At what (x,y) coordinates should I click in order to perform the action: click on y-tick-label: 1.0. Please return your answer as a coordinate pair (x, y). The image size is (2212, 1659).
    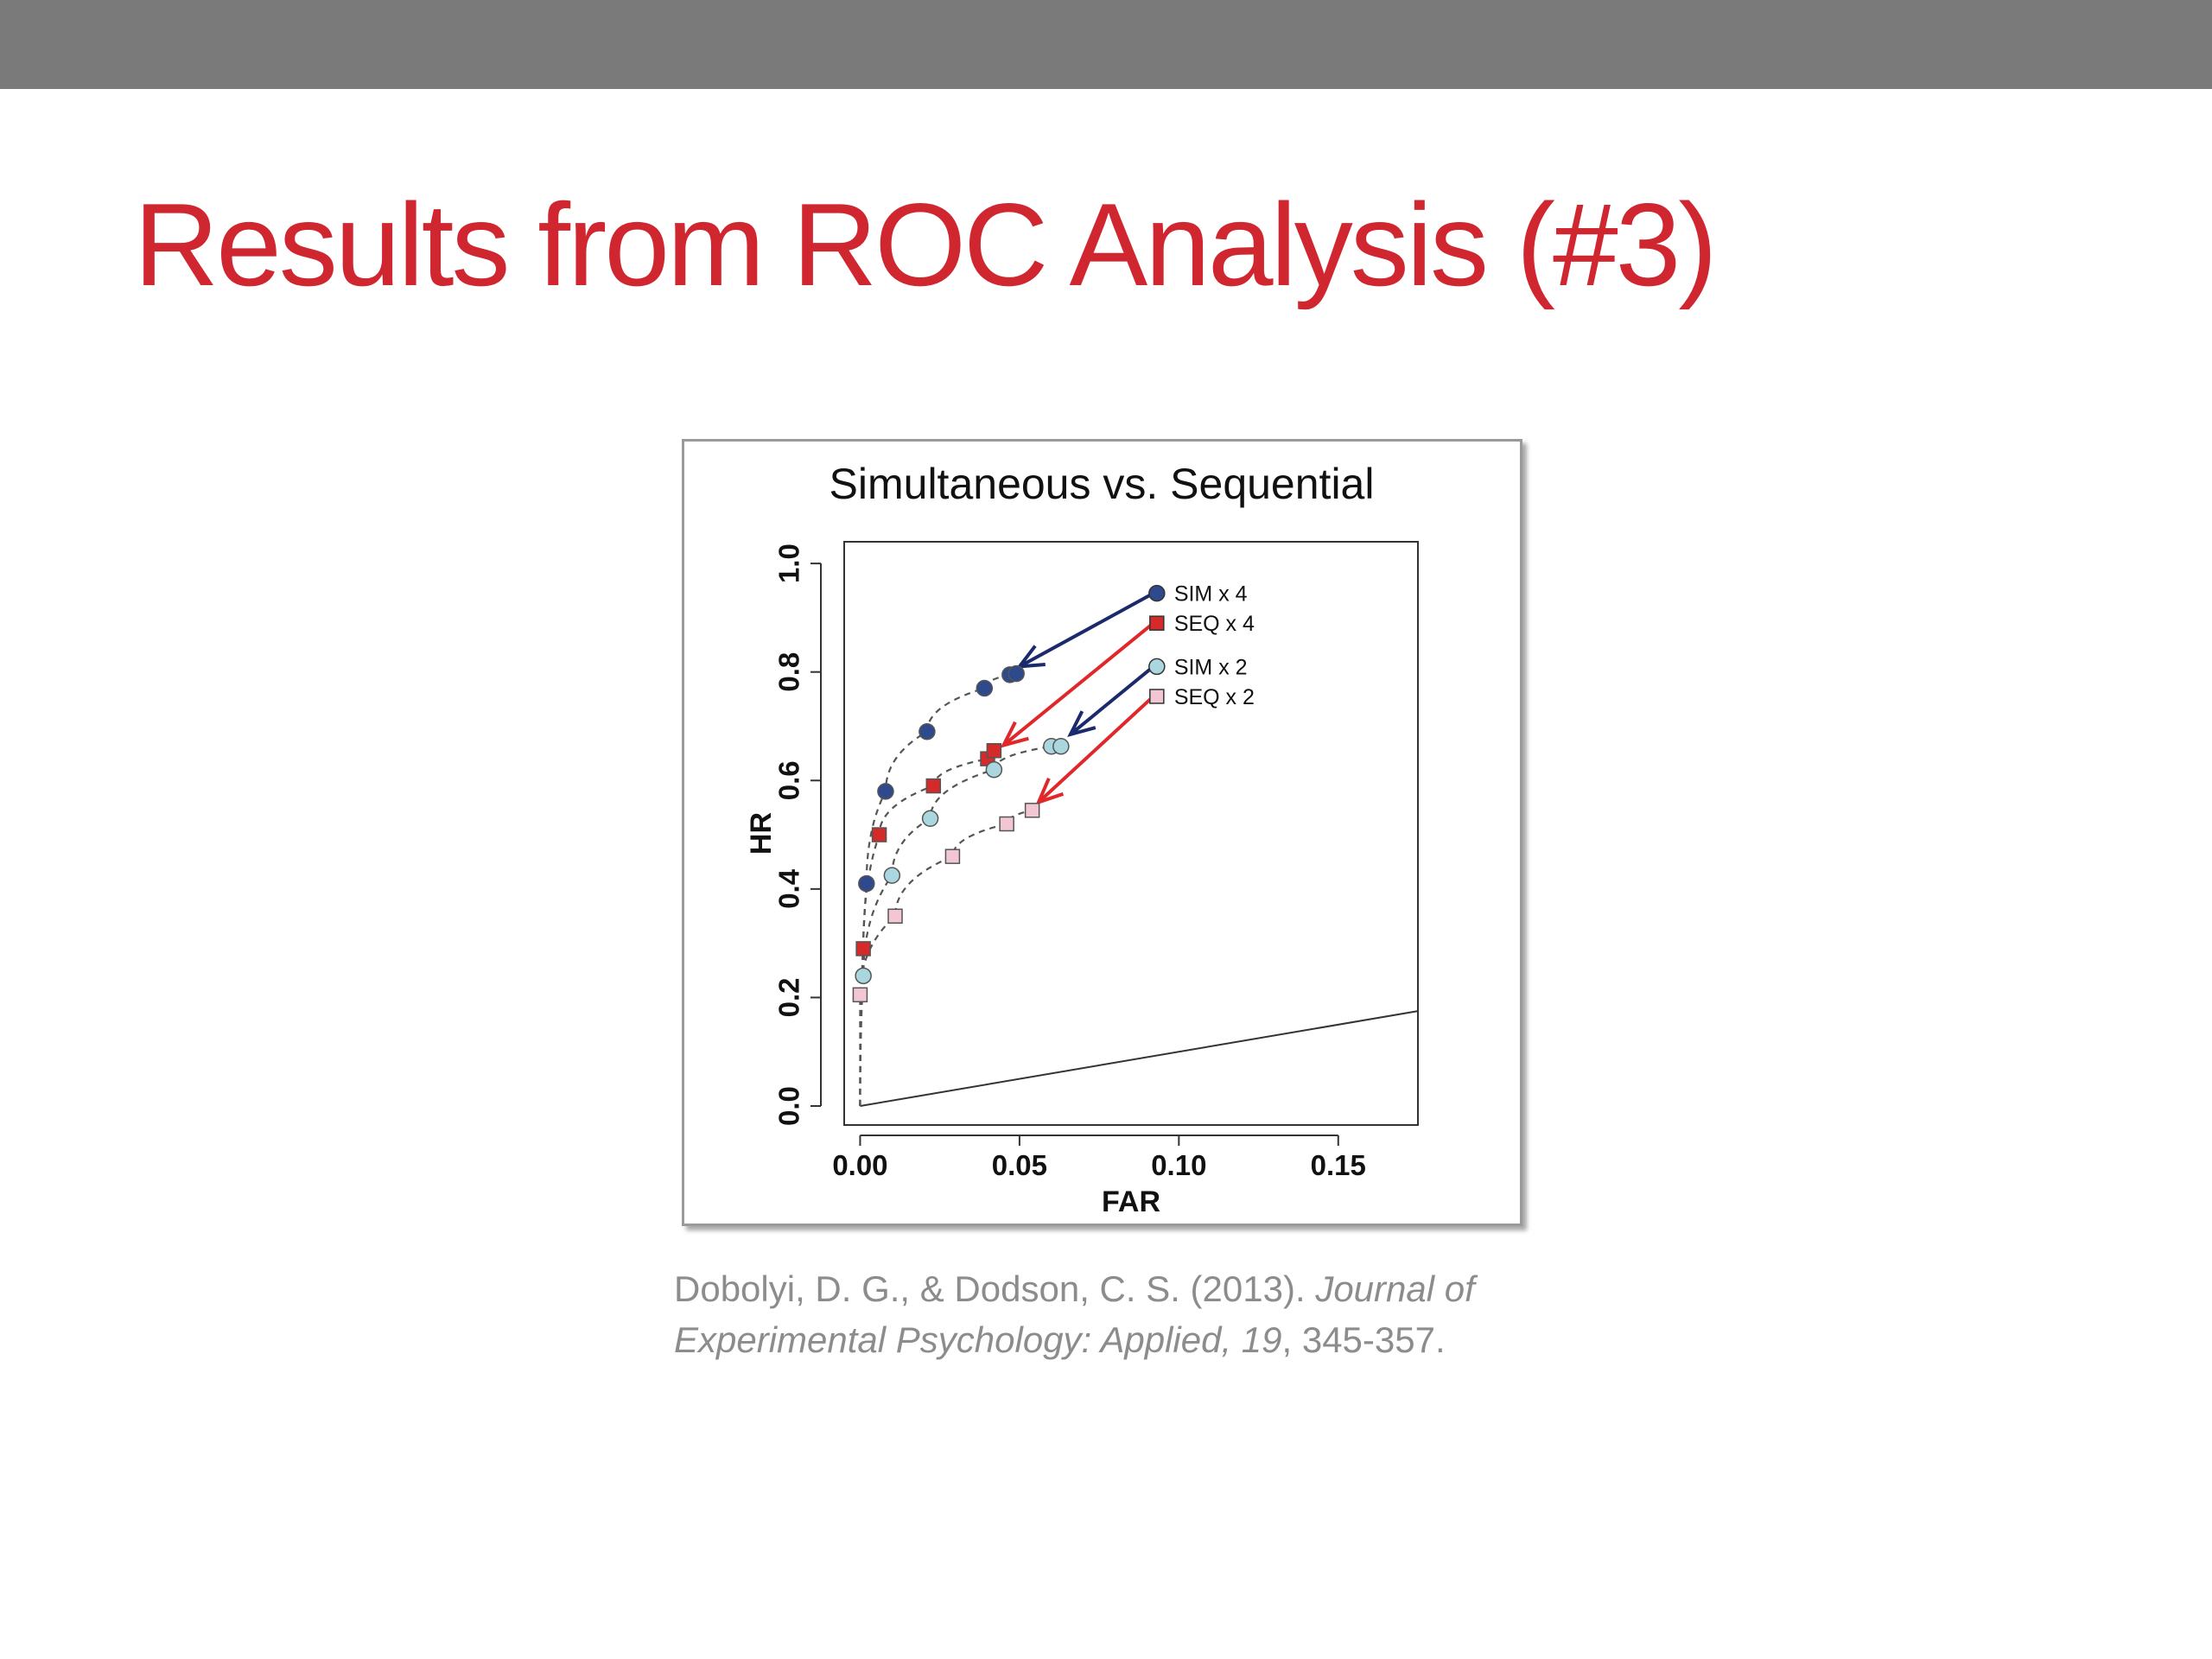
    Looking at the image, I should click on (789, 563).